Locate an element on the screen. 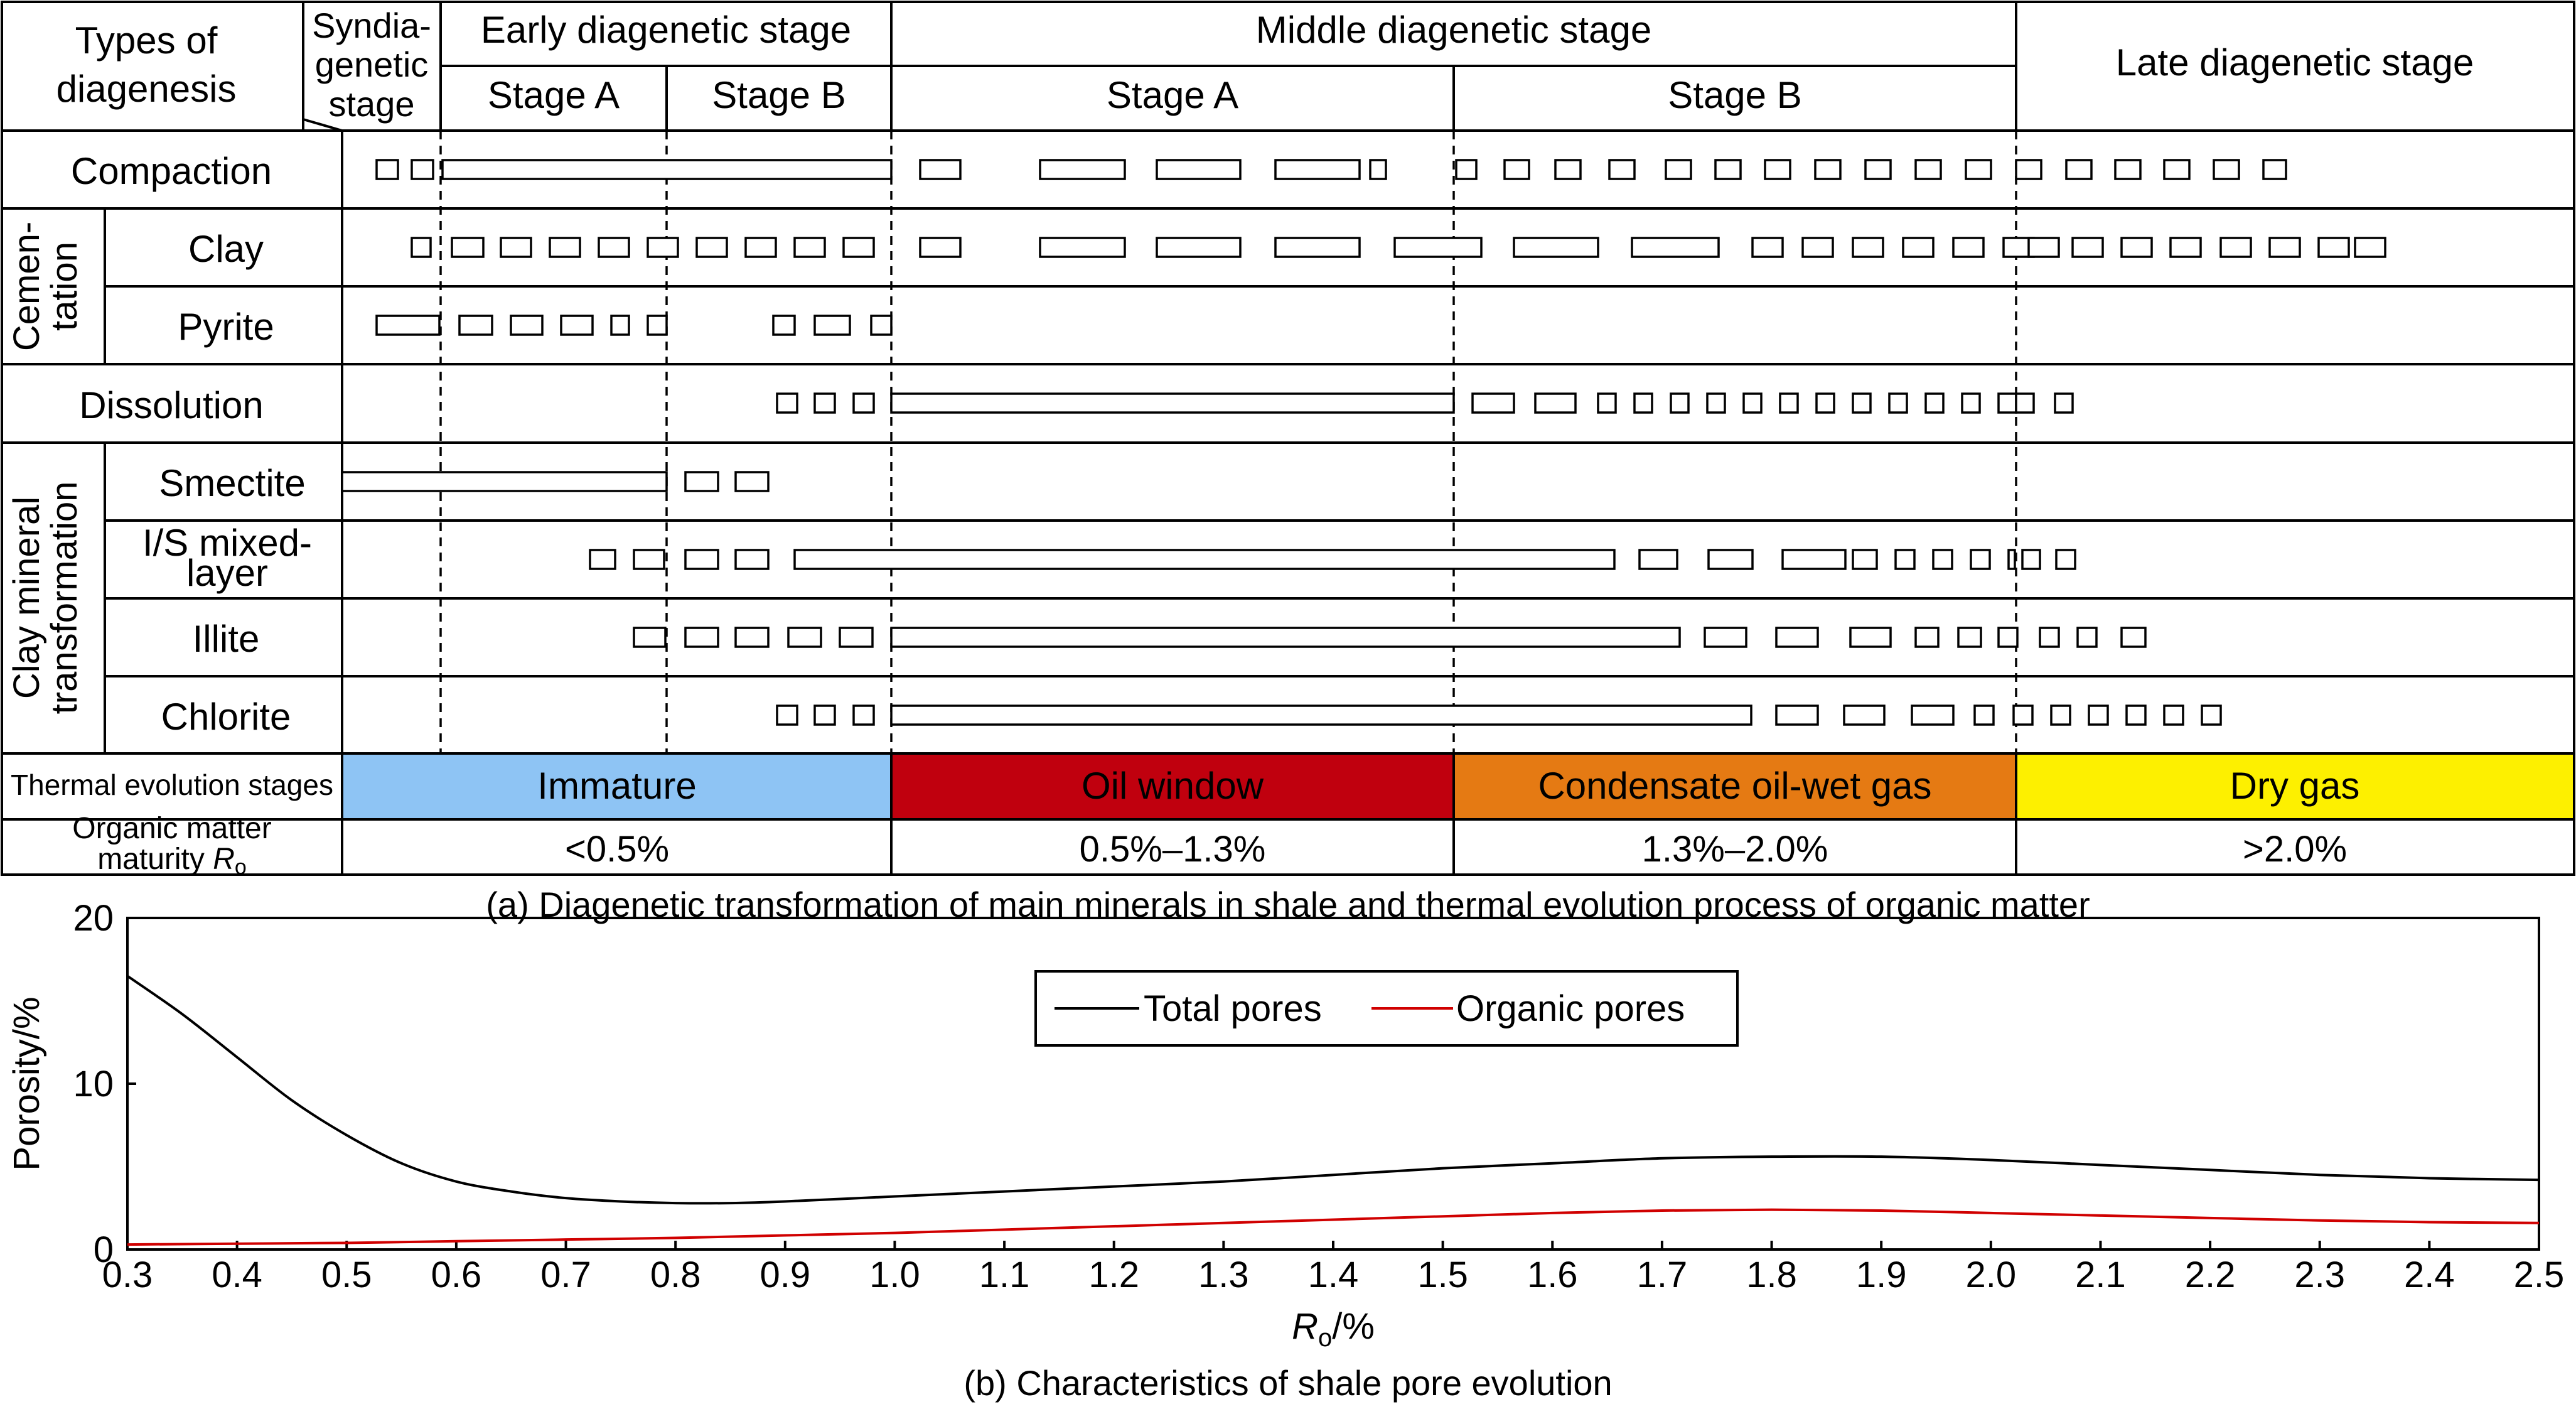  syndia-label-2: genetic is located at coordinates (372, 64).